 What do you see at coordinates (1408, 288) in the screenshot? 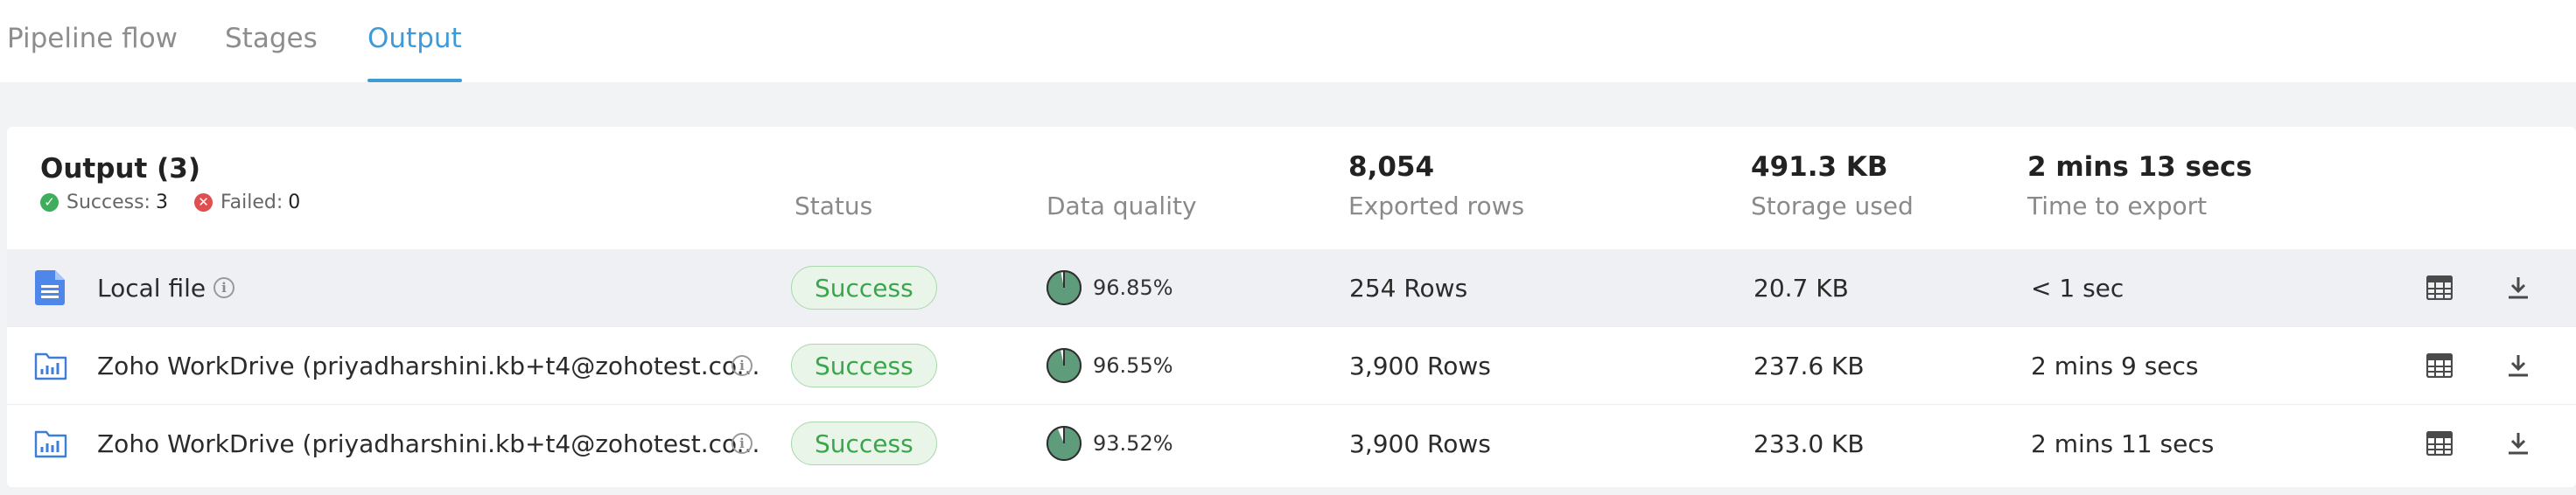
I see `exported-rows: 254 Rows` at bounding box center [1408, 288].